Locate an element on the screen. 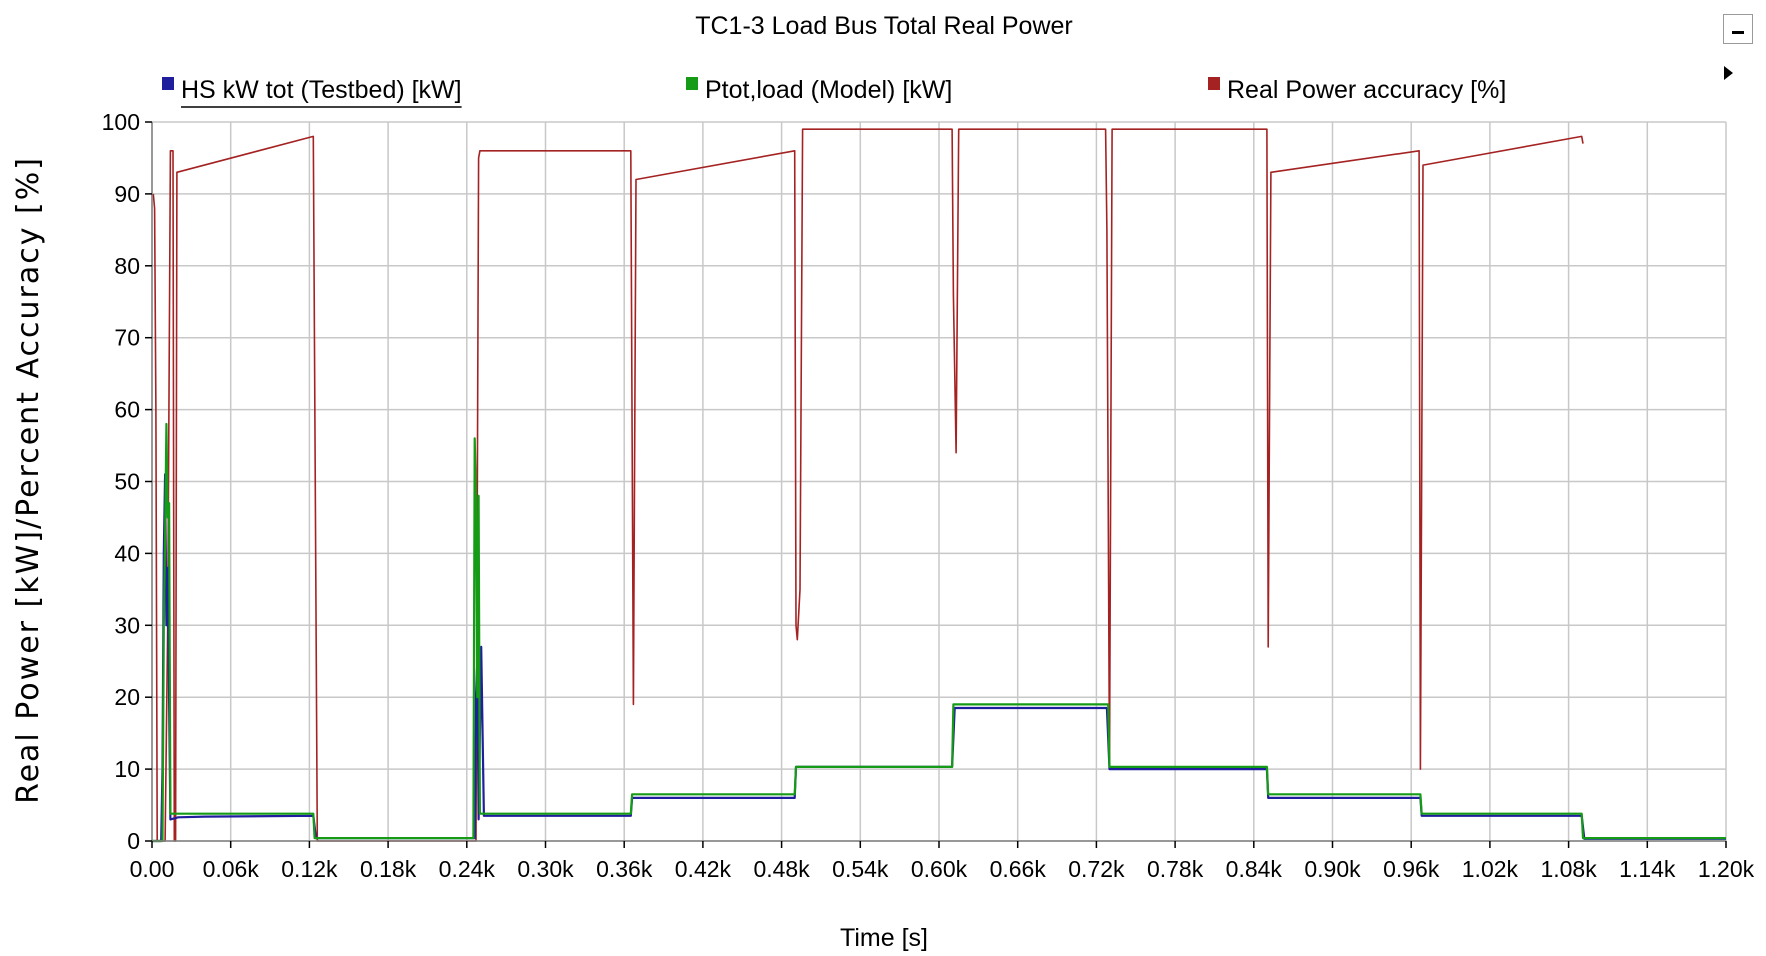 The width and height of the screenshot is (1766, 956). y-tick-label-5: 50 is located at coordinates (127, 482).